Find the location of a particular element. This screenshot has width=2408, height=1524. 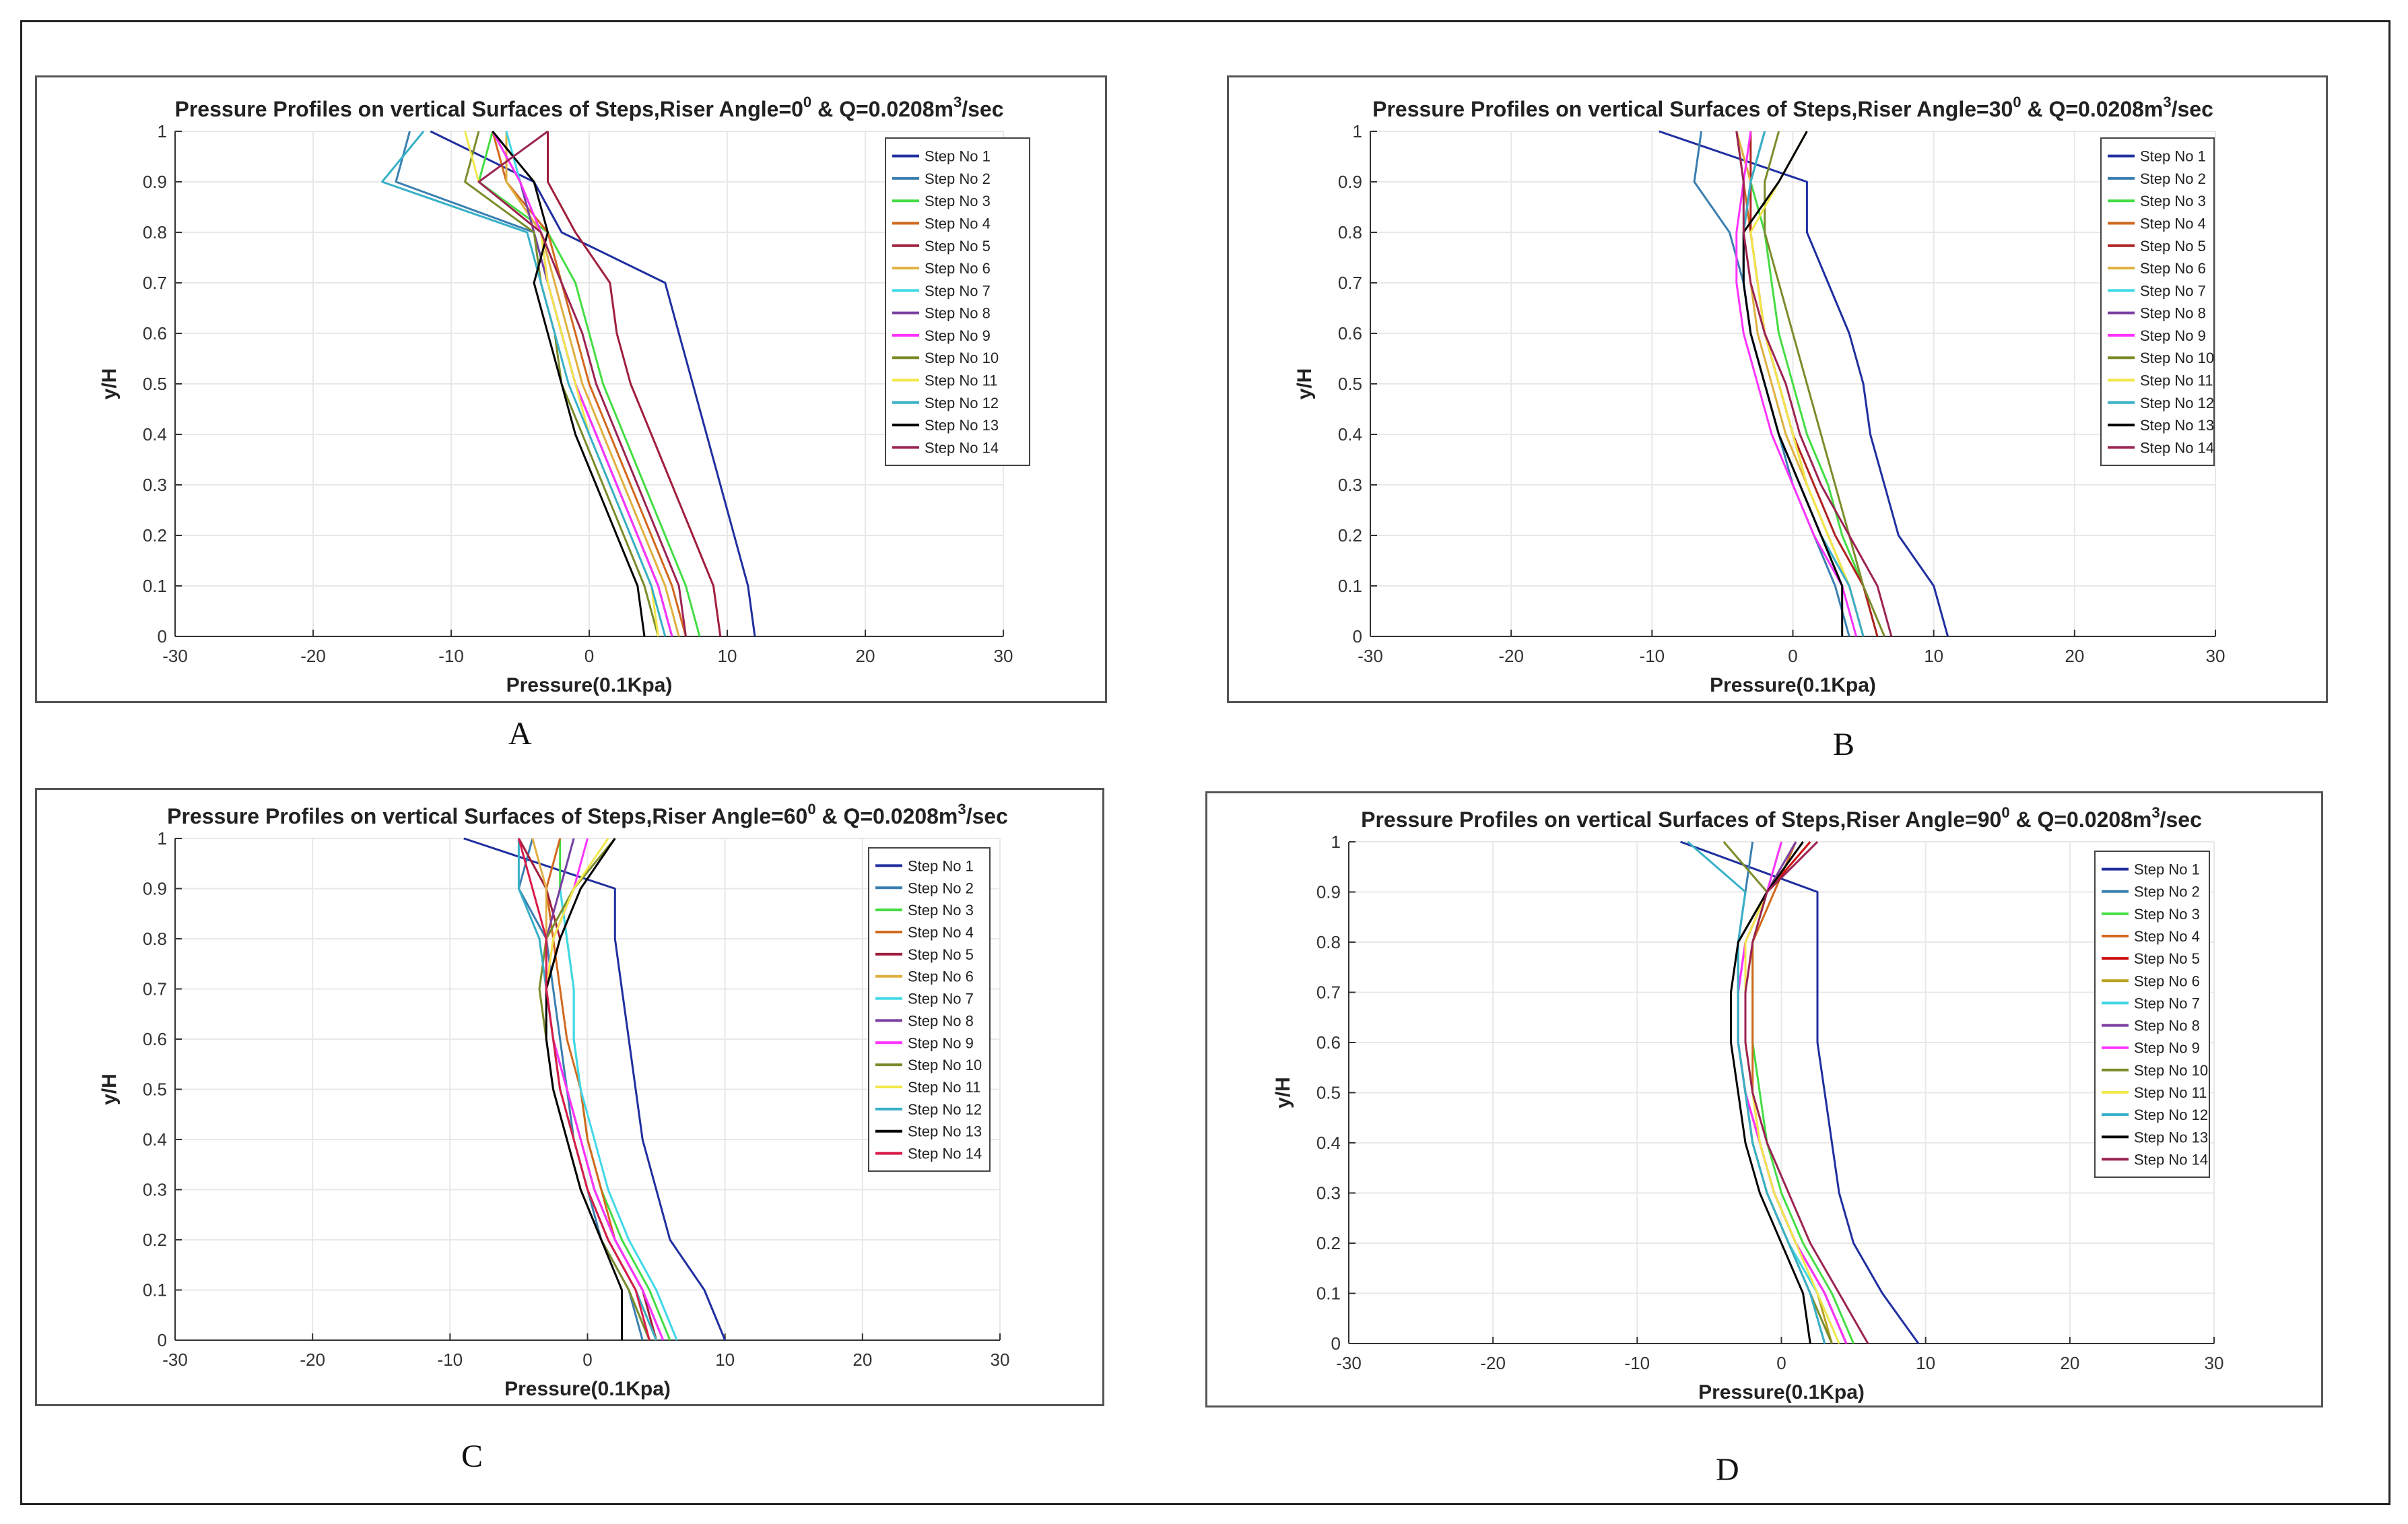

y-tick-label: 1 is located at coordinates (162, 131).